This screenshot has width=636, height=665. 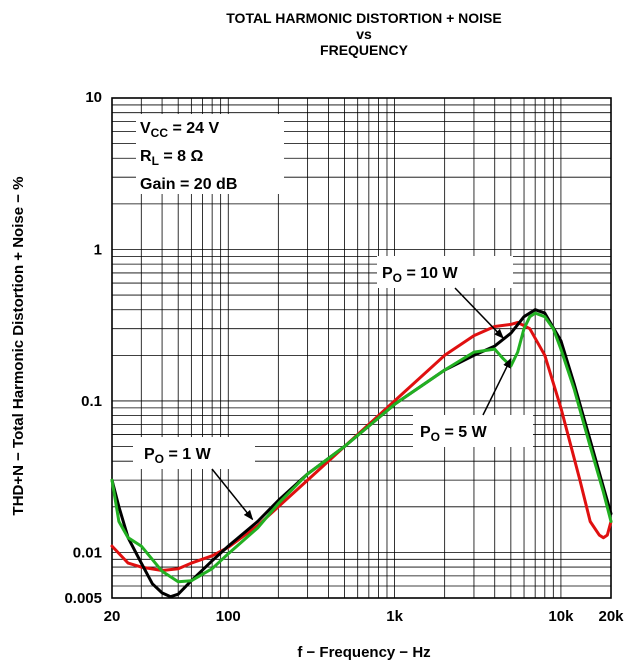 I want to click on conditions-box, so click(x=210, y=154).